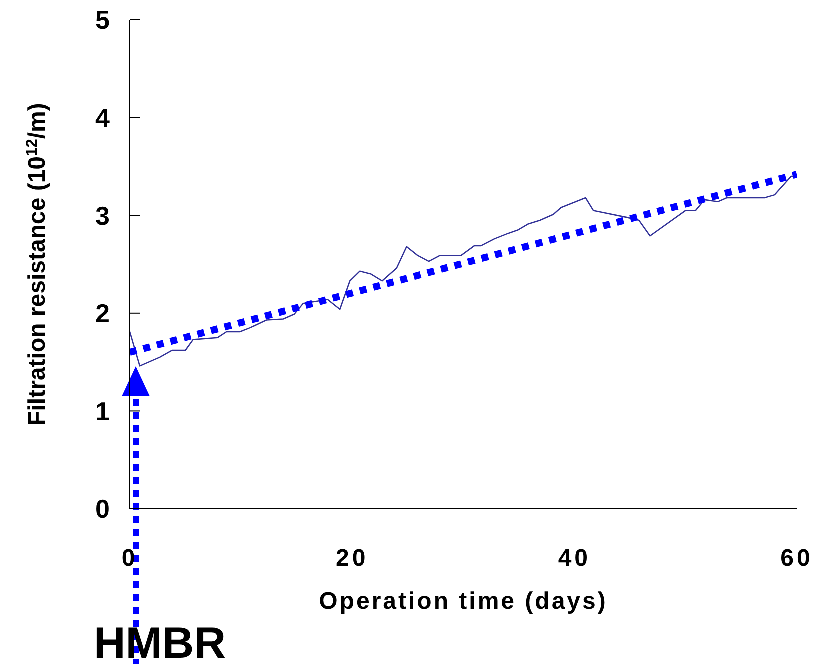  Describe the element at coordinates (103, 118) in the screenshot. I see `y-tick-label: 4` at that location.